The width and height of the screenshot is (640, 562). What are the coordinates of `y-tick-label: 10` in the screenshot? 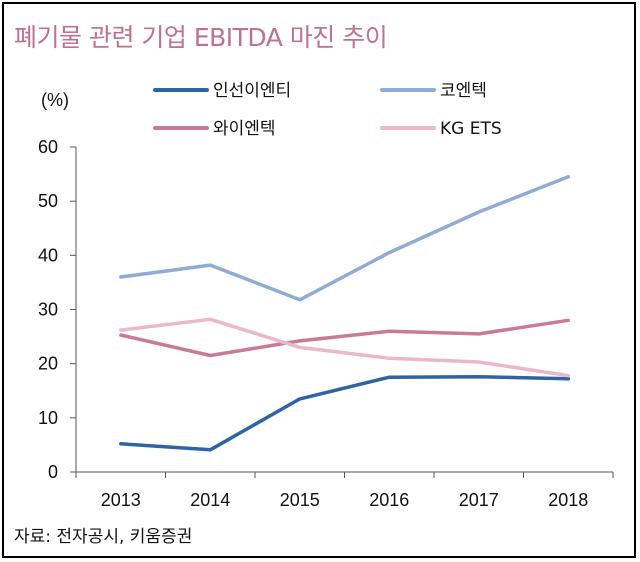 It's located at (48, 418).